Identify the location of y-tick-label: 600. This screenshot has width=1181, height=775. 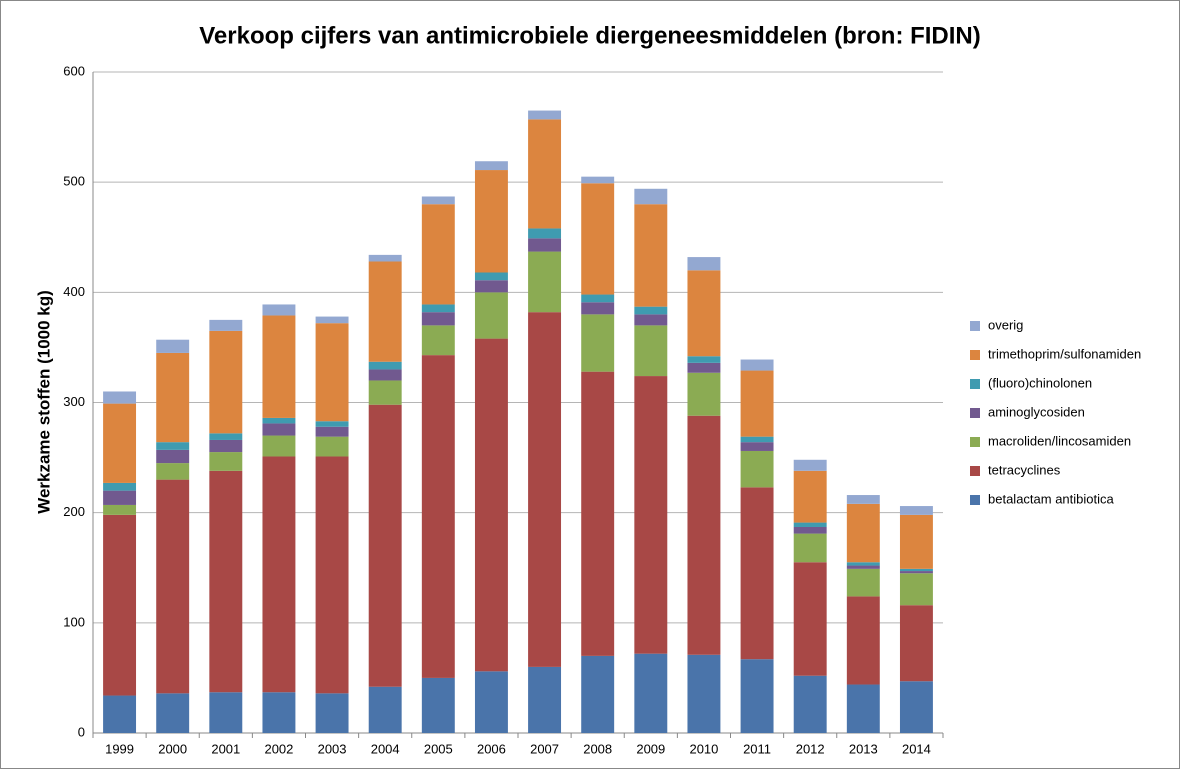
(74, 70).